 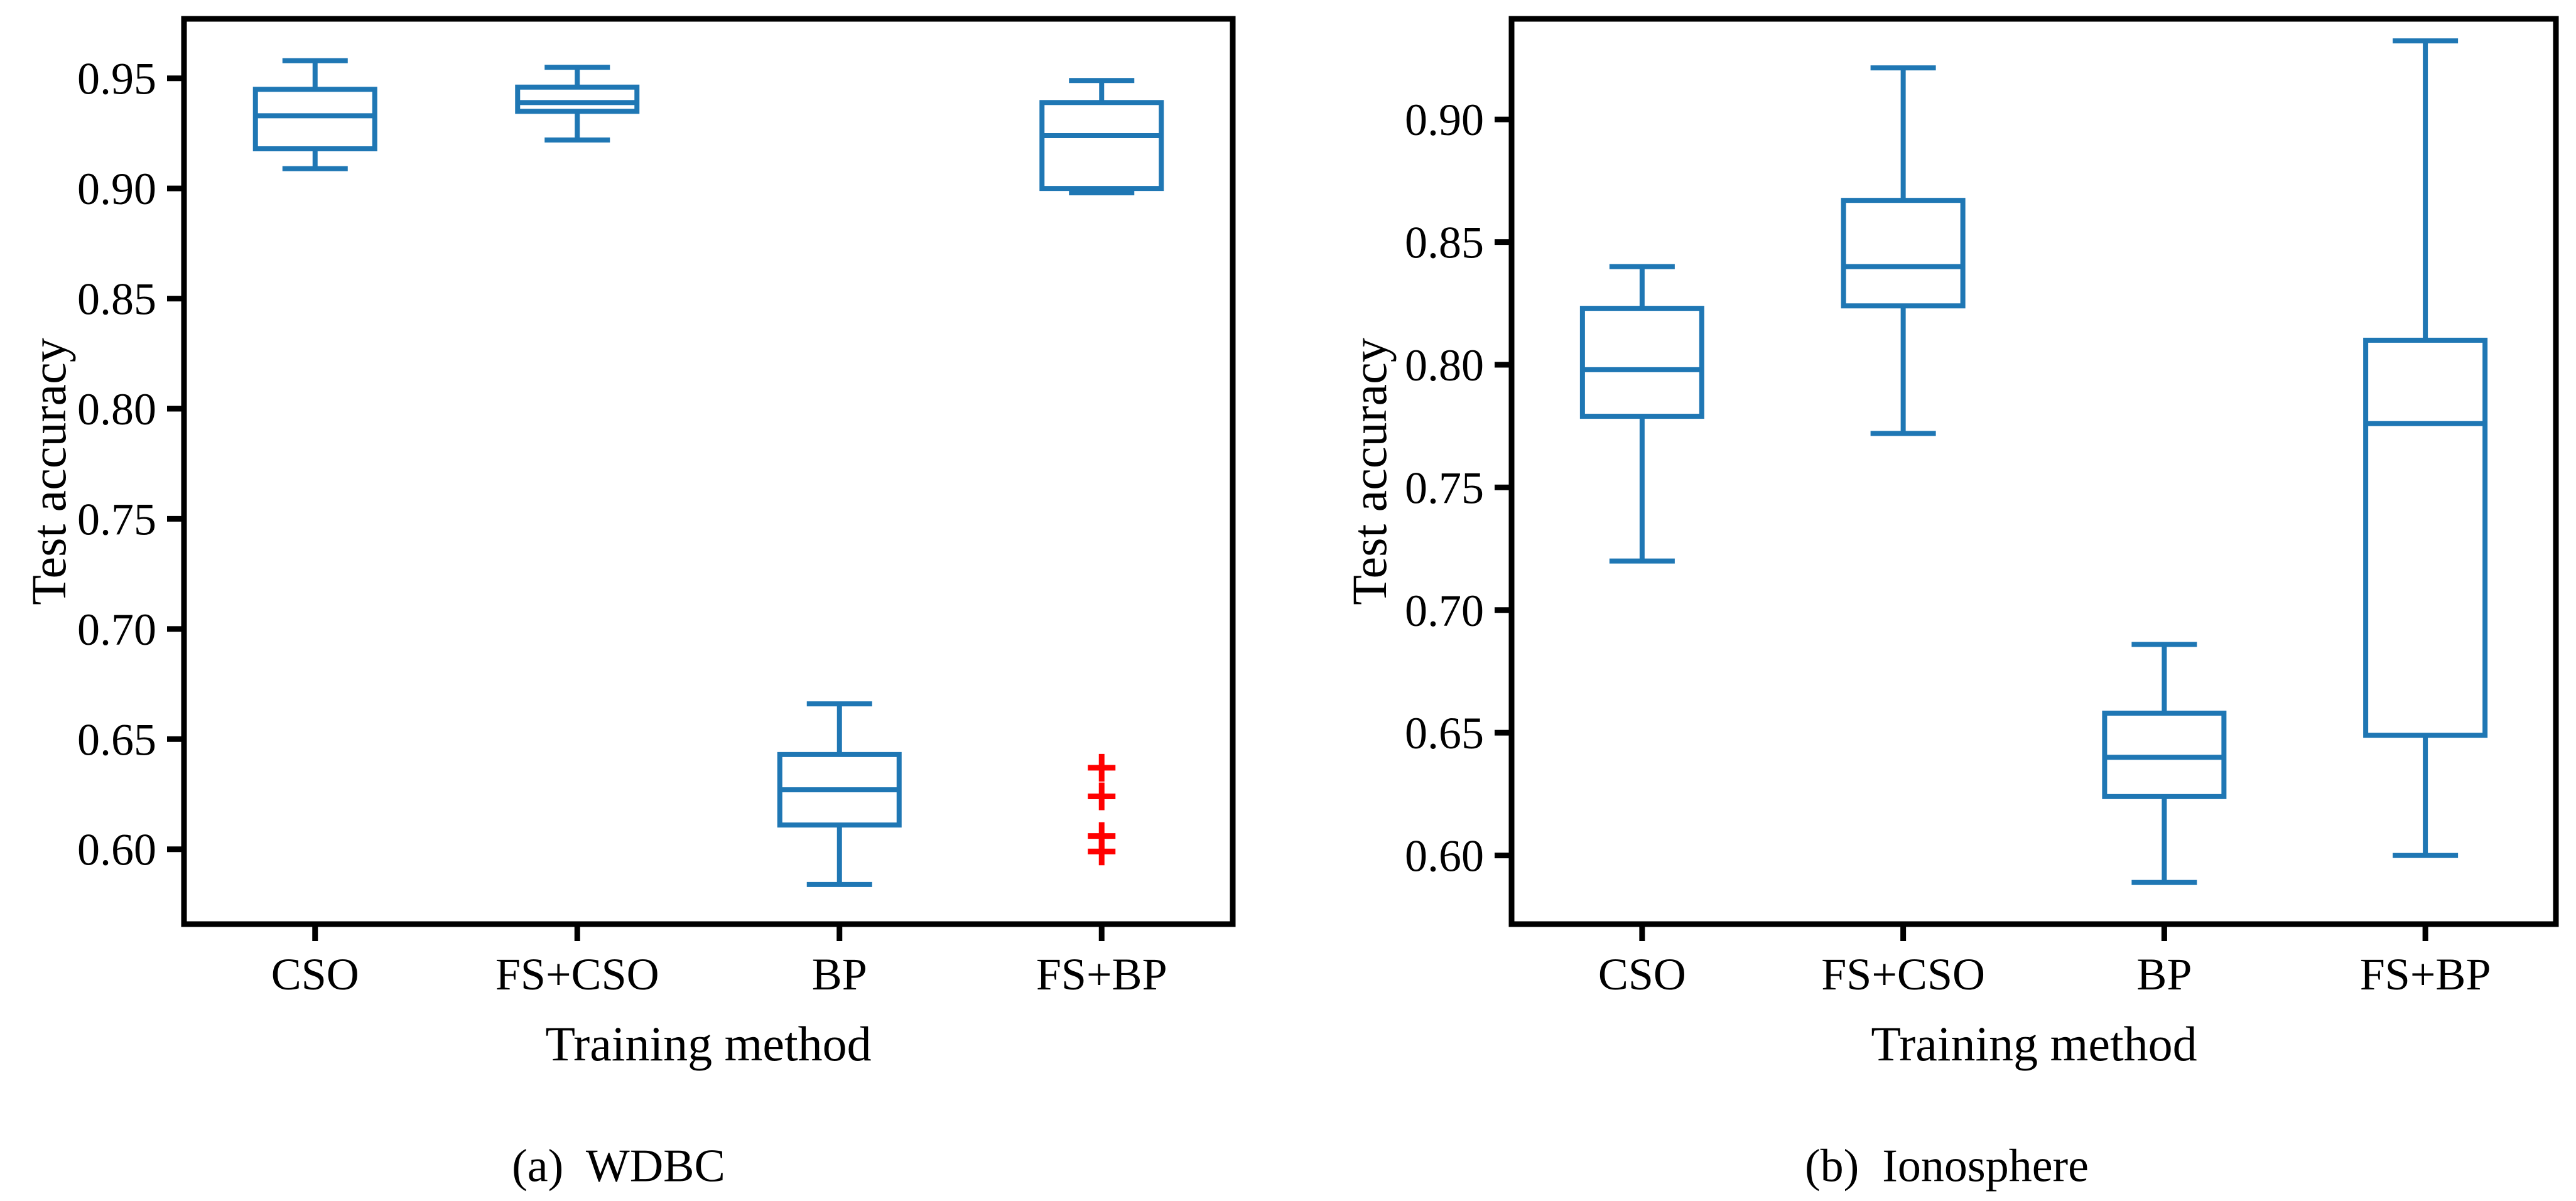 I want to click on subplot-caption: (a) WDBC, so click(x=618, y=1166).